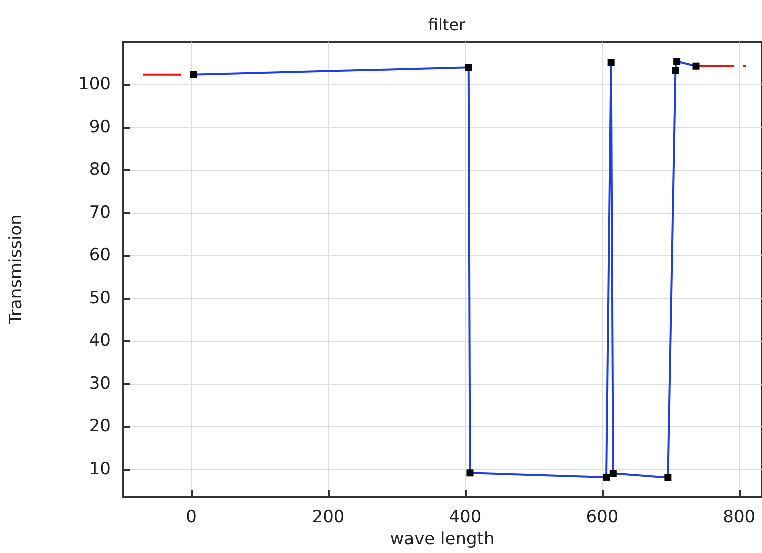 The image size is (762, 553). I want to click on y-axis-title: Transmission, so click(16, 270).